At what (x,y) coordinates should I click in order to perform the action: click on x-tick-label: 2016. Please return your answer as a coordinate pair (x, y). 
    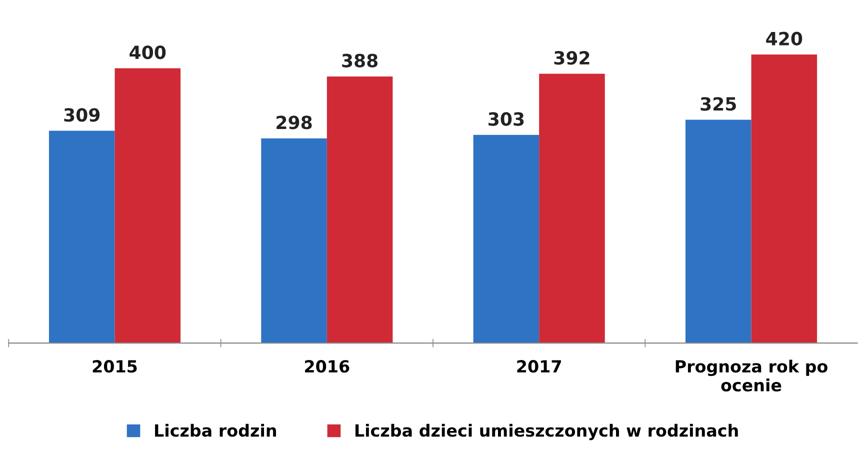
    Looking at the image, I should click on (327, 366).